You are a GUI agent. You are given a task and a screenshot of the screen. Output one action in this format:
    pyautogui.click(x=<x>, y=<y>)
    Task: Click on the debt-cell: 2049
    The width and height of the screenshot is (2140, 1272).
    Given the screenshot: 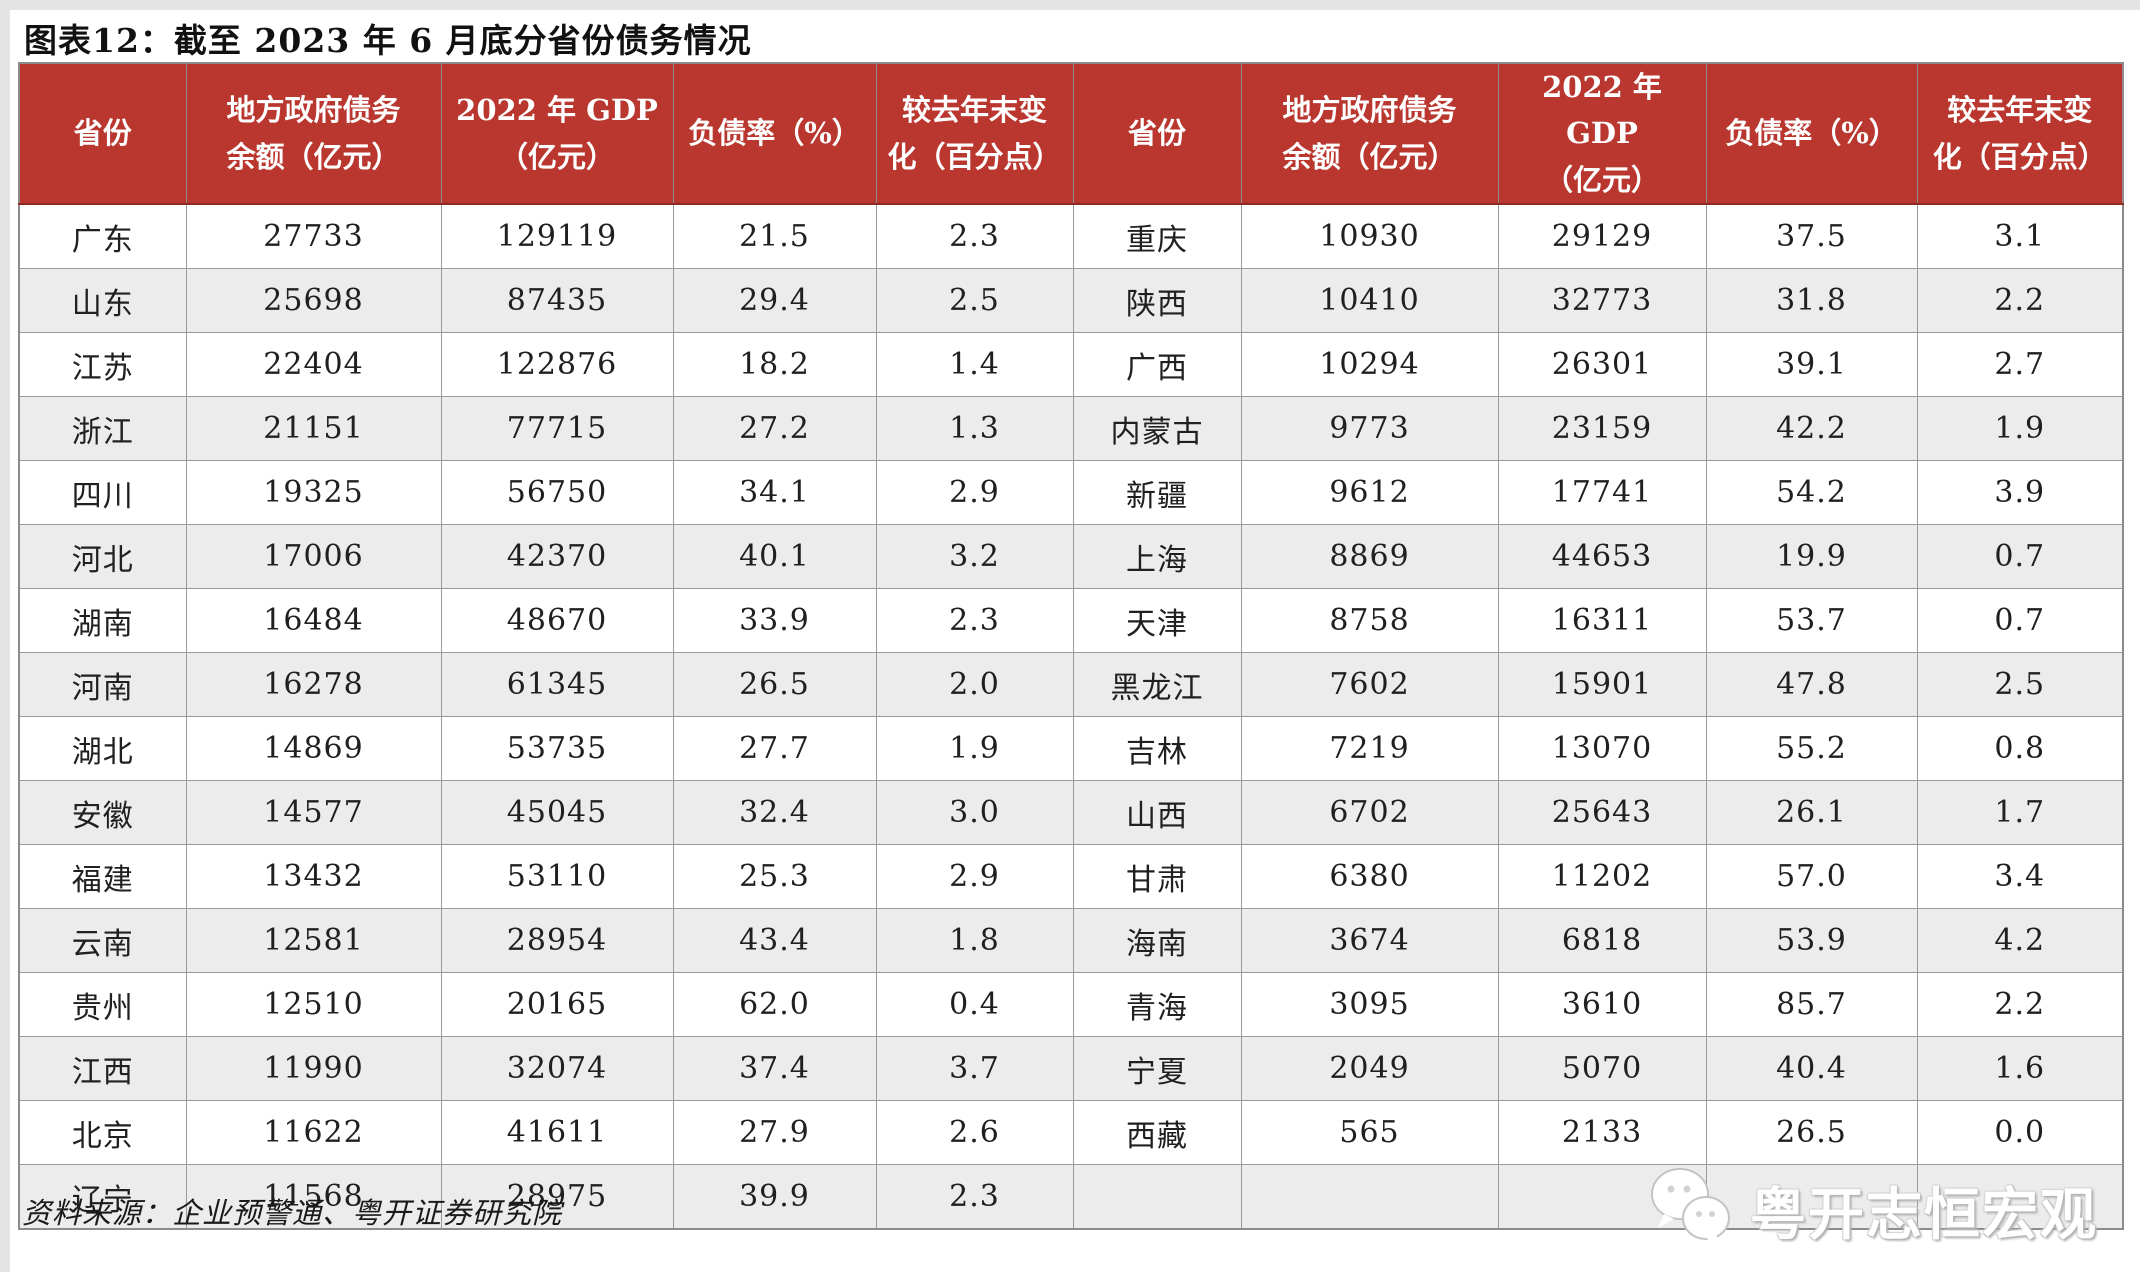 What is the action you would take?
    pyautogui.click(x=1369, y=1069)
    